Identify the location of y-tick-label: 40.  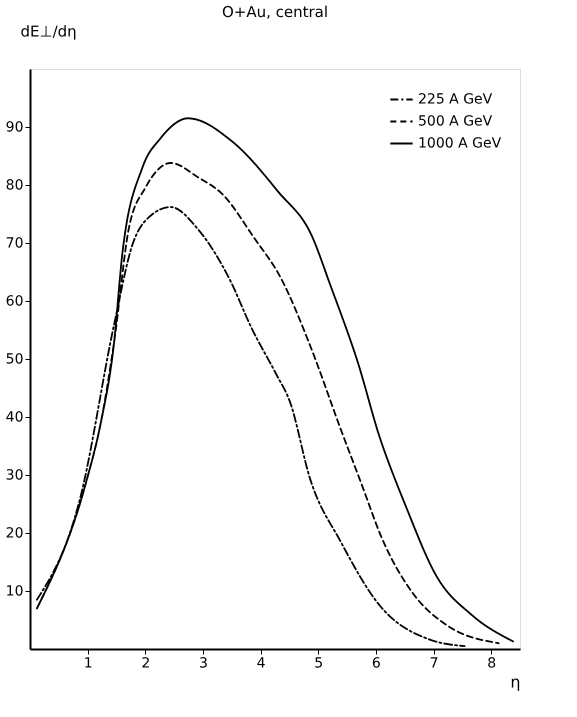
(15, 418).